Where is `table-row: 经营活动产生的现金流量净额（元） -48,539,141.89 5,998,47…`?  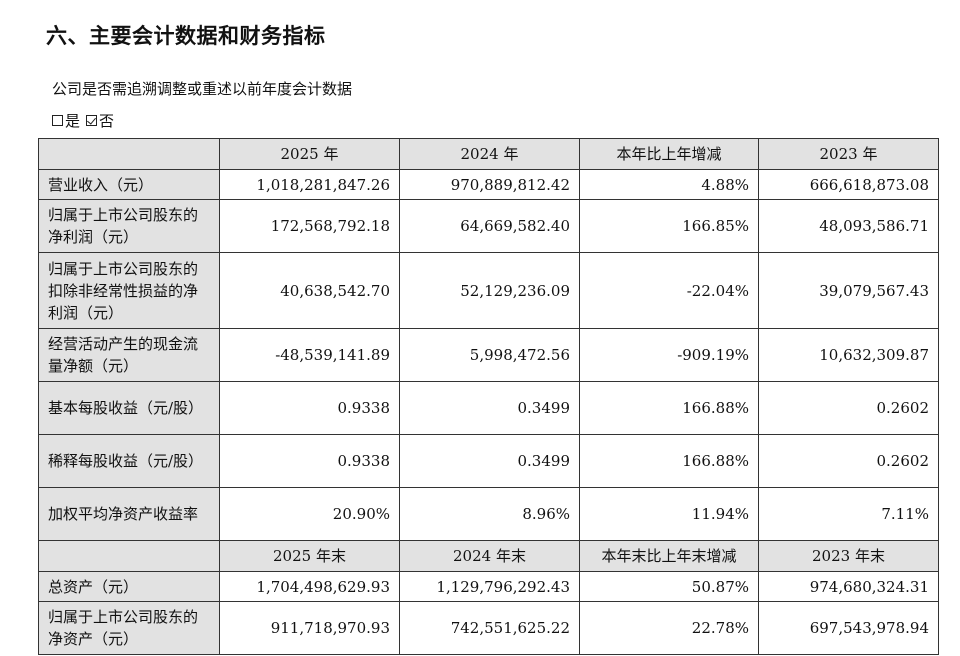 table-row: 经营活动产生的现金流量净额（元） -48,539,141.89 5,998,47… is located at coordinates (488, 355).